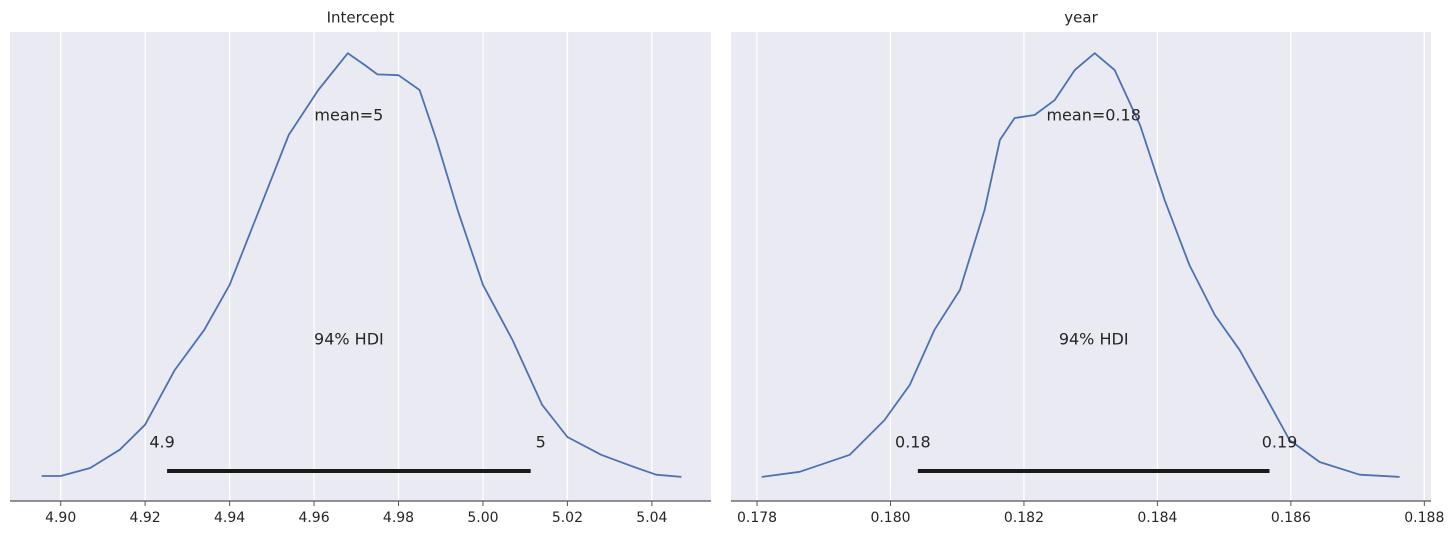 The image size is (1453, 536). Describe the element at coordinates (229, 518) in the screenshot. I see `x-tick-label: 4.94` at that location.